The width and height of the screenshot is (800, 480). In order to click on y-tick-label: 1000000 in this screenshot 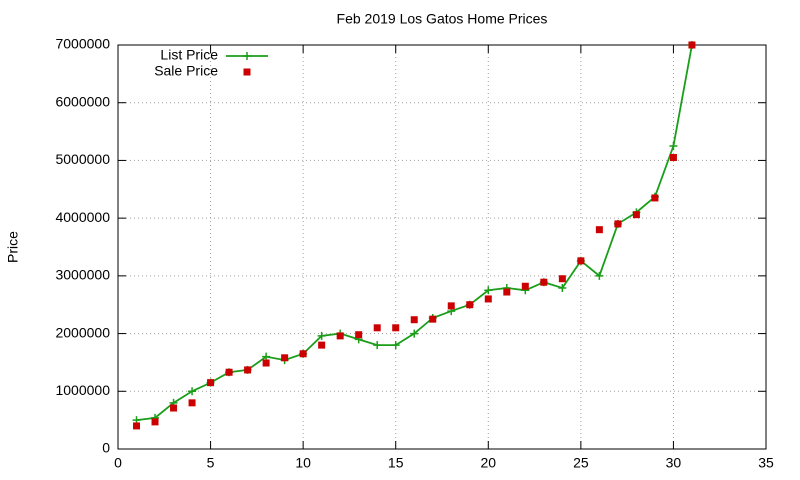, I will do `click(82, 390)`.